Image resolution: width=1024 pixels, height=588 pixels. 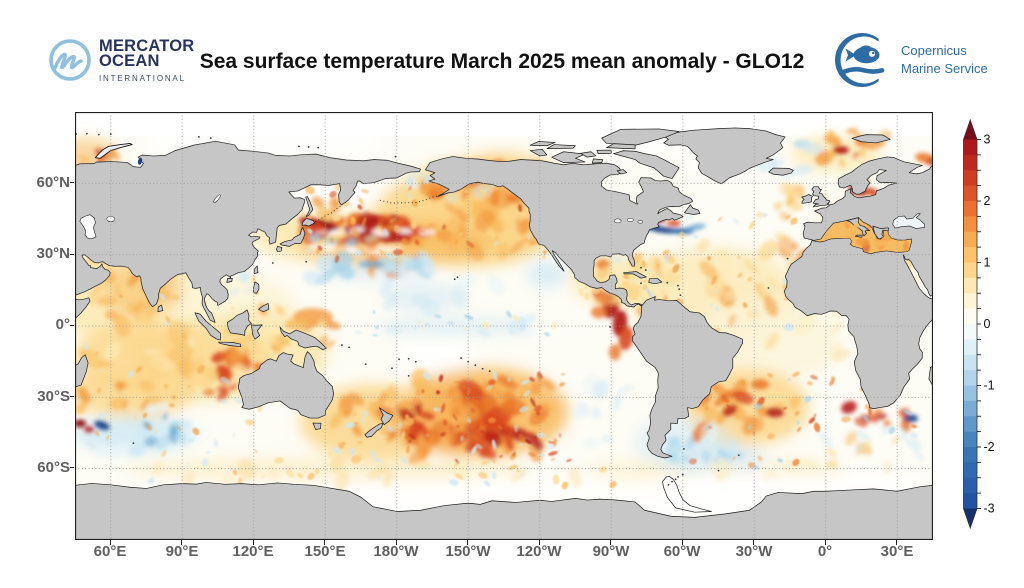 What do you see at coordinates (987, 324) in the screenshot?
I see `svg-text: 0` at bounding box center [987, 324].